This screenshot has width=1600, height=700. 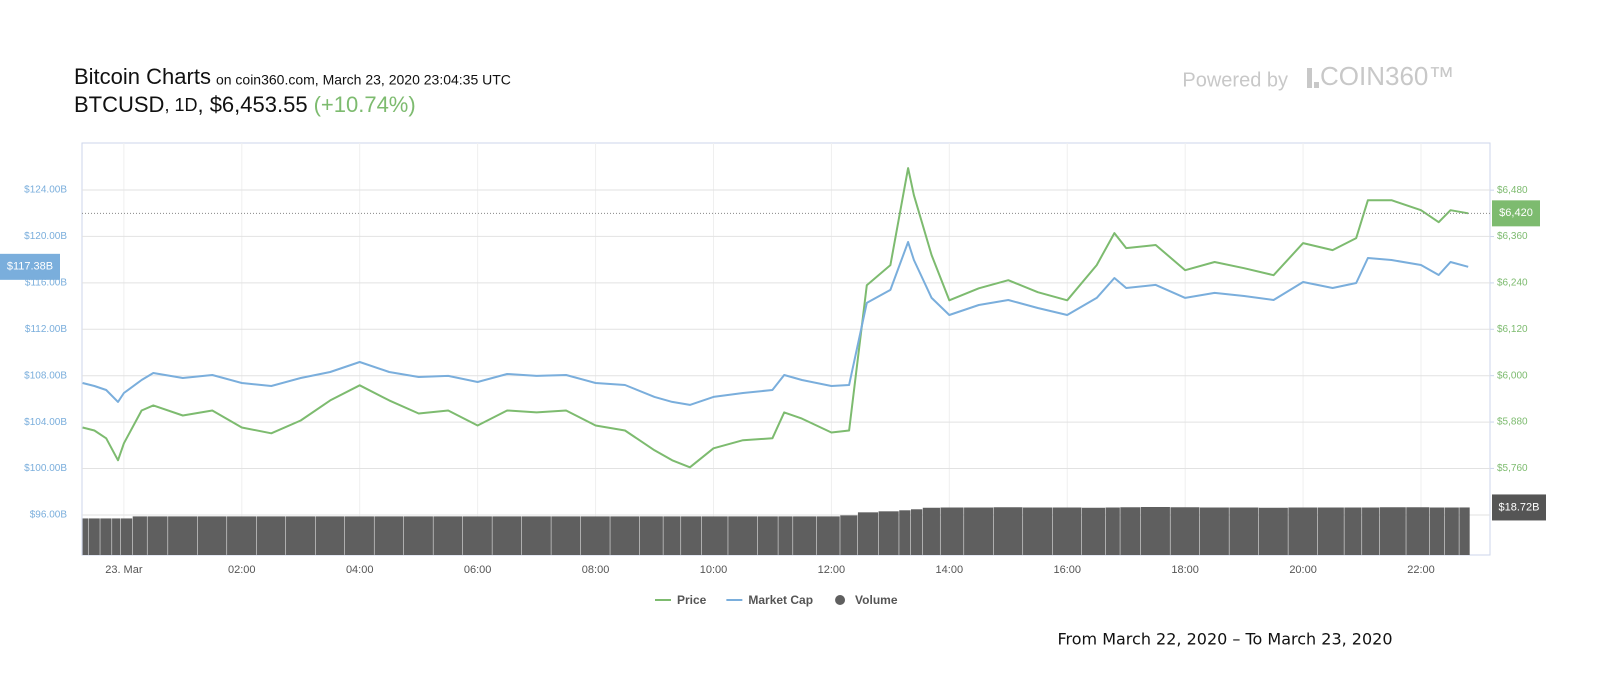 What do you see at coordinates (360, 570) in the screenshot?
I see `x-tick-label: 04:00` at bounding box center [360, 570].